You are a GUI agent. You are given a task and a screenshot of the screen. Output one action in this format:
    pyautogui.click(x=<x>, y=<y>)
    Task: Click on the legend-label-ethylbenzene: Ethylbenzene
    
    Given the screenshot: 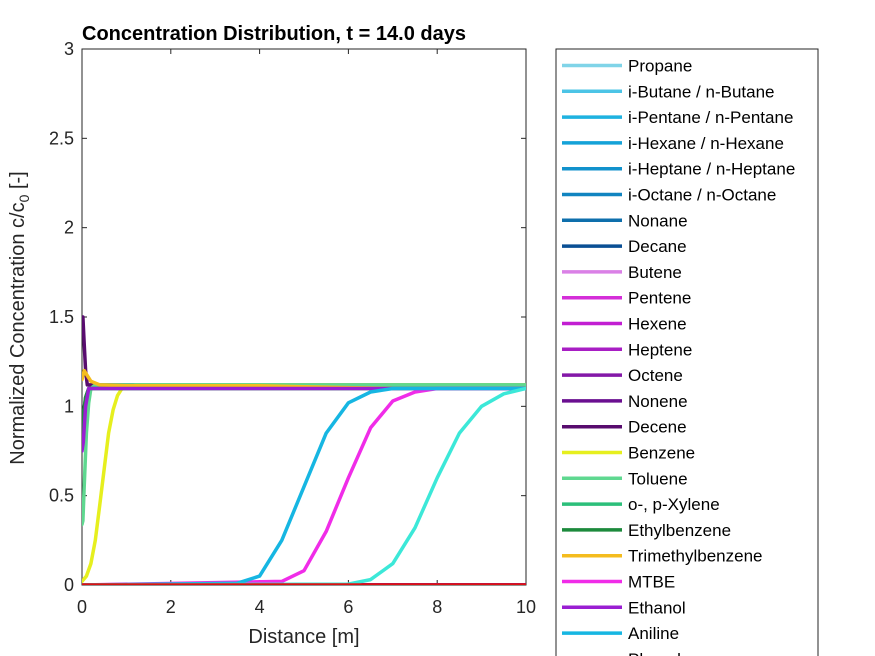 What is the action you would take?
    pyautogui.click(x=679, y=530)
    